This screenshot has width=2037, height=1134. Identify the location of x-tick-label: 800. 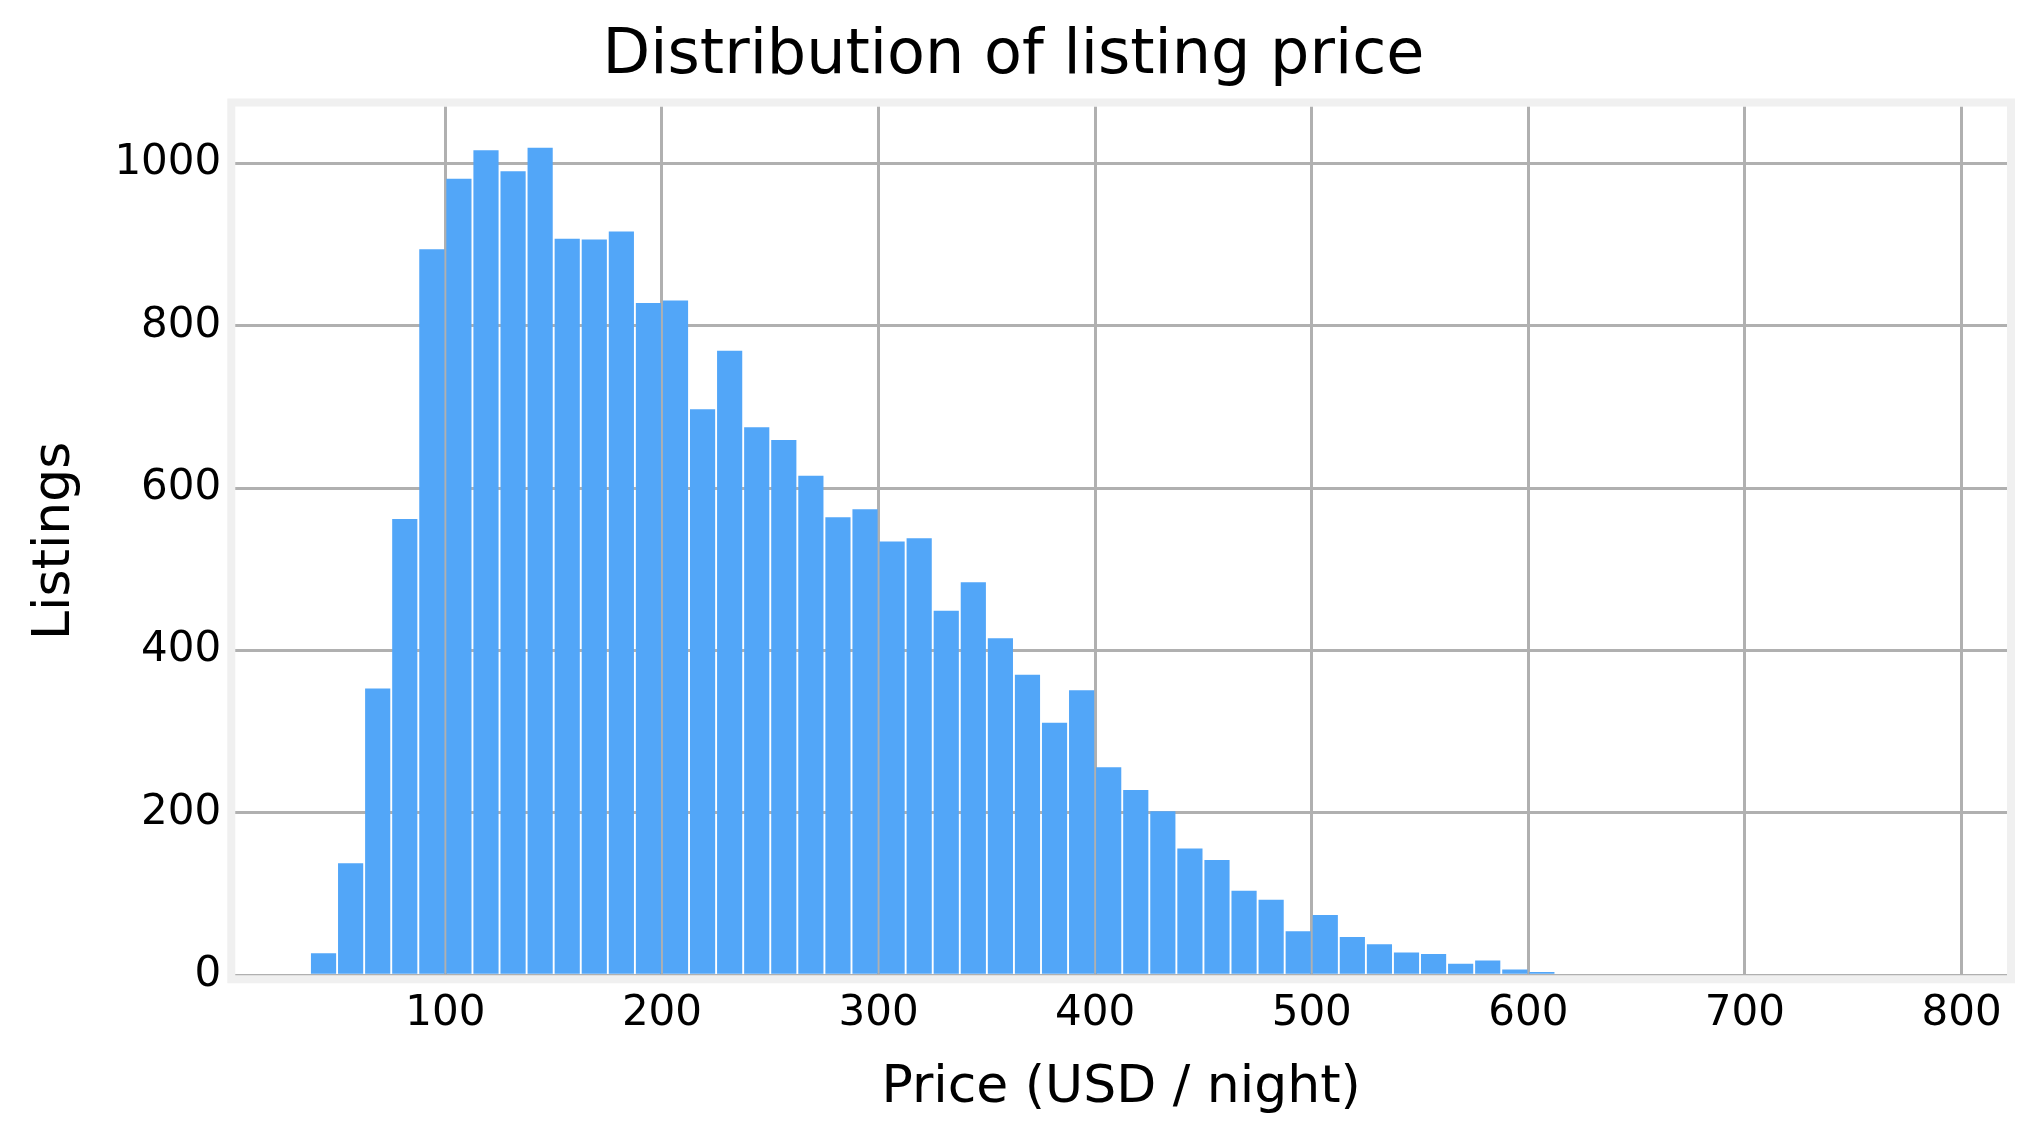
(1961, 1011).